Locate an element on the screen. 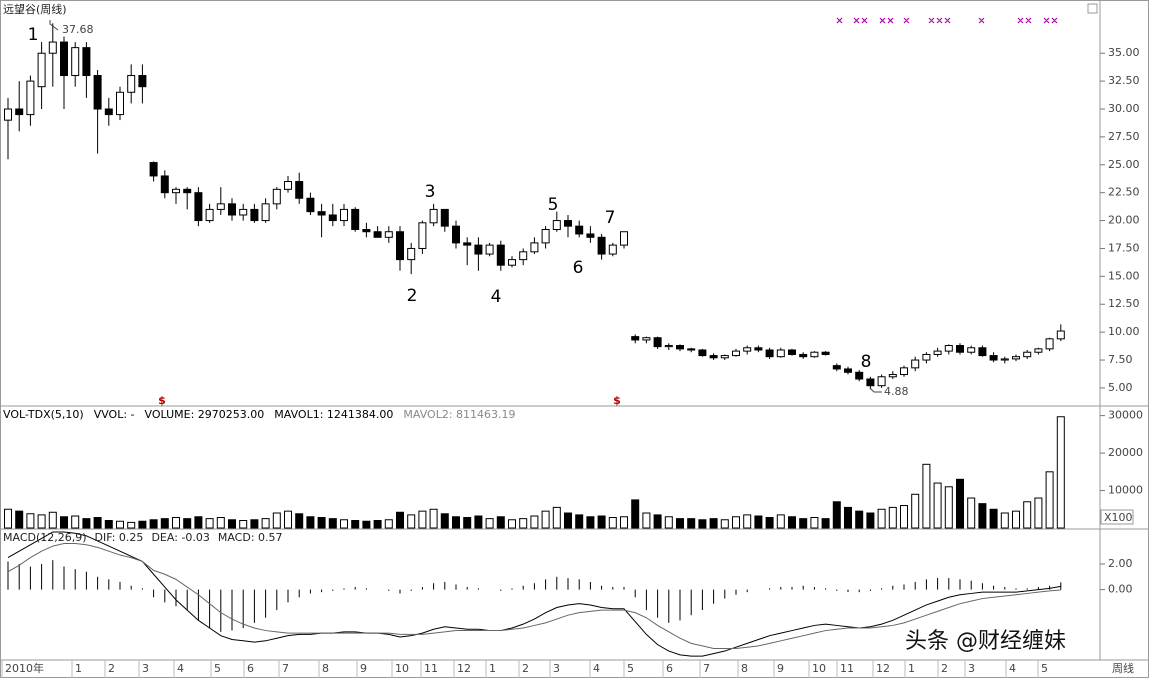 The width and height of the screenshot is (1149, 678). y-tick-label: 15.00 is located at coordinates (1124, 275).